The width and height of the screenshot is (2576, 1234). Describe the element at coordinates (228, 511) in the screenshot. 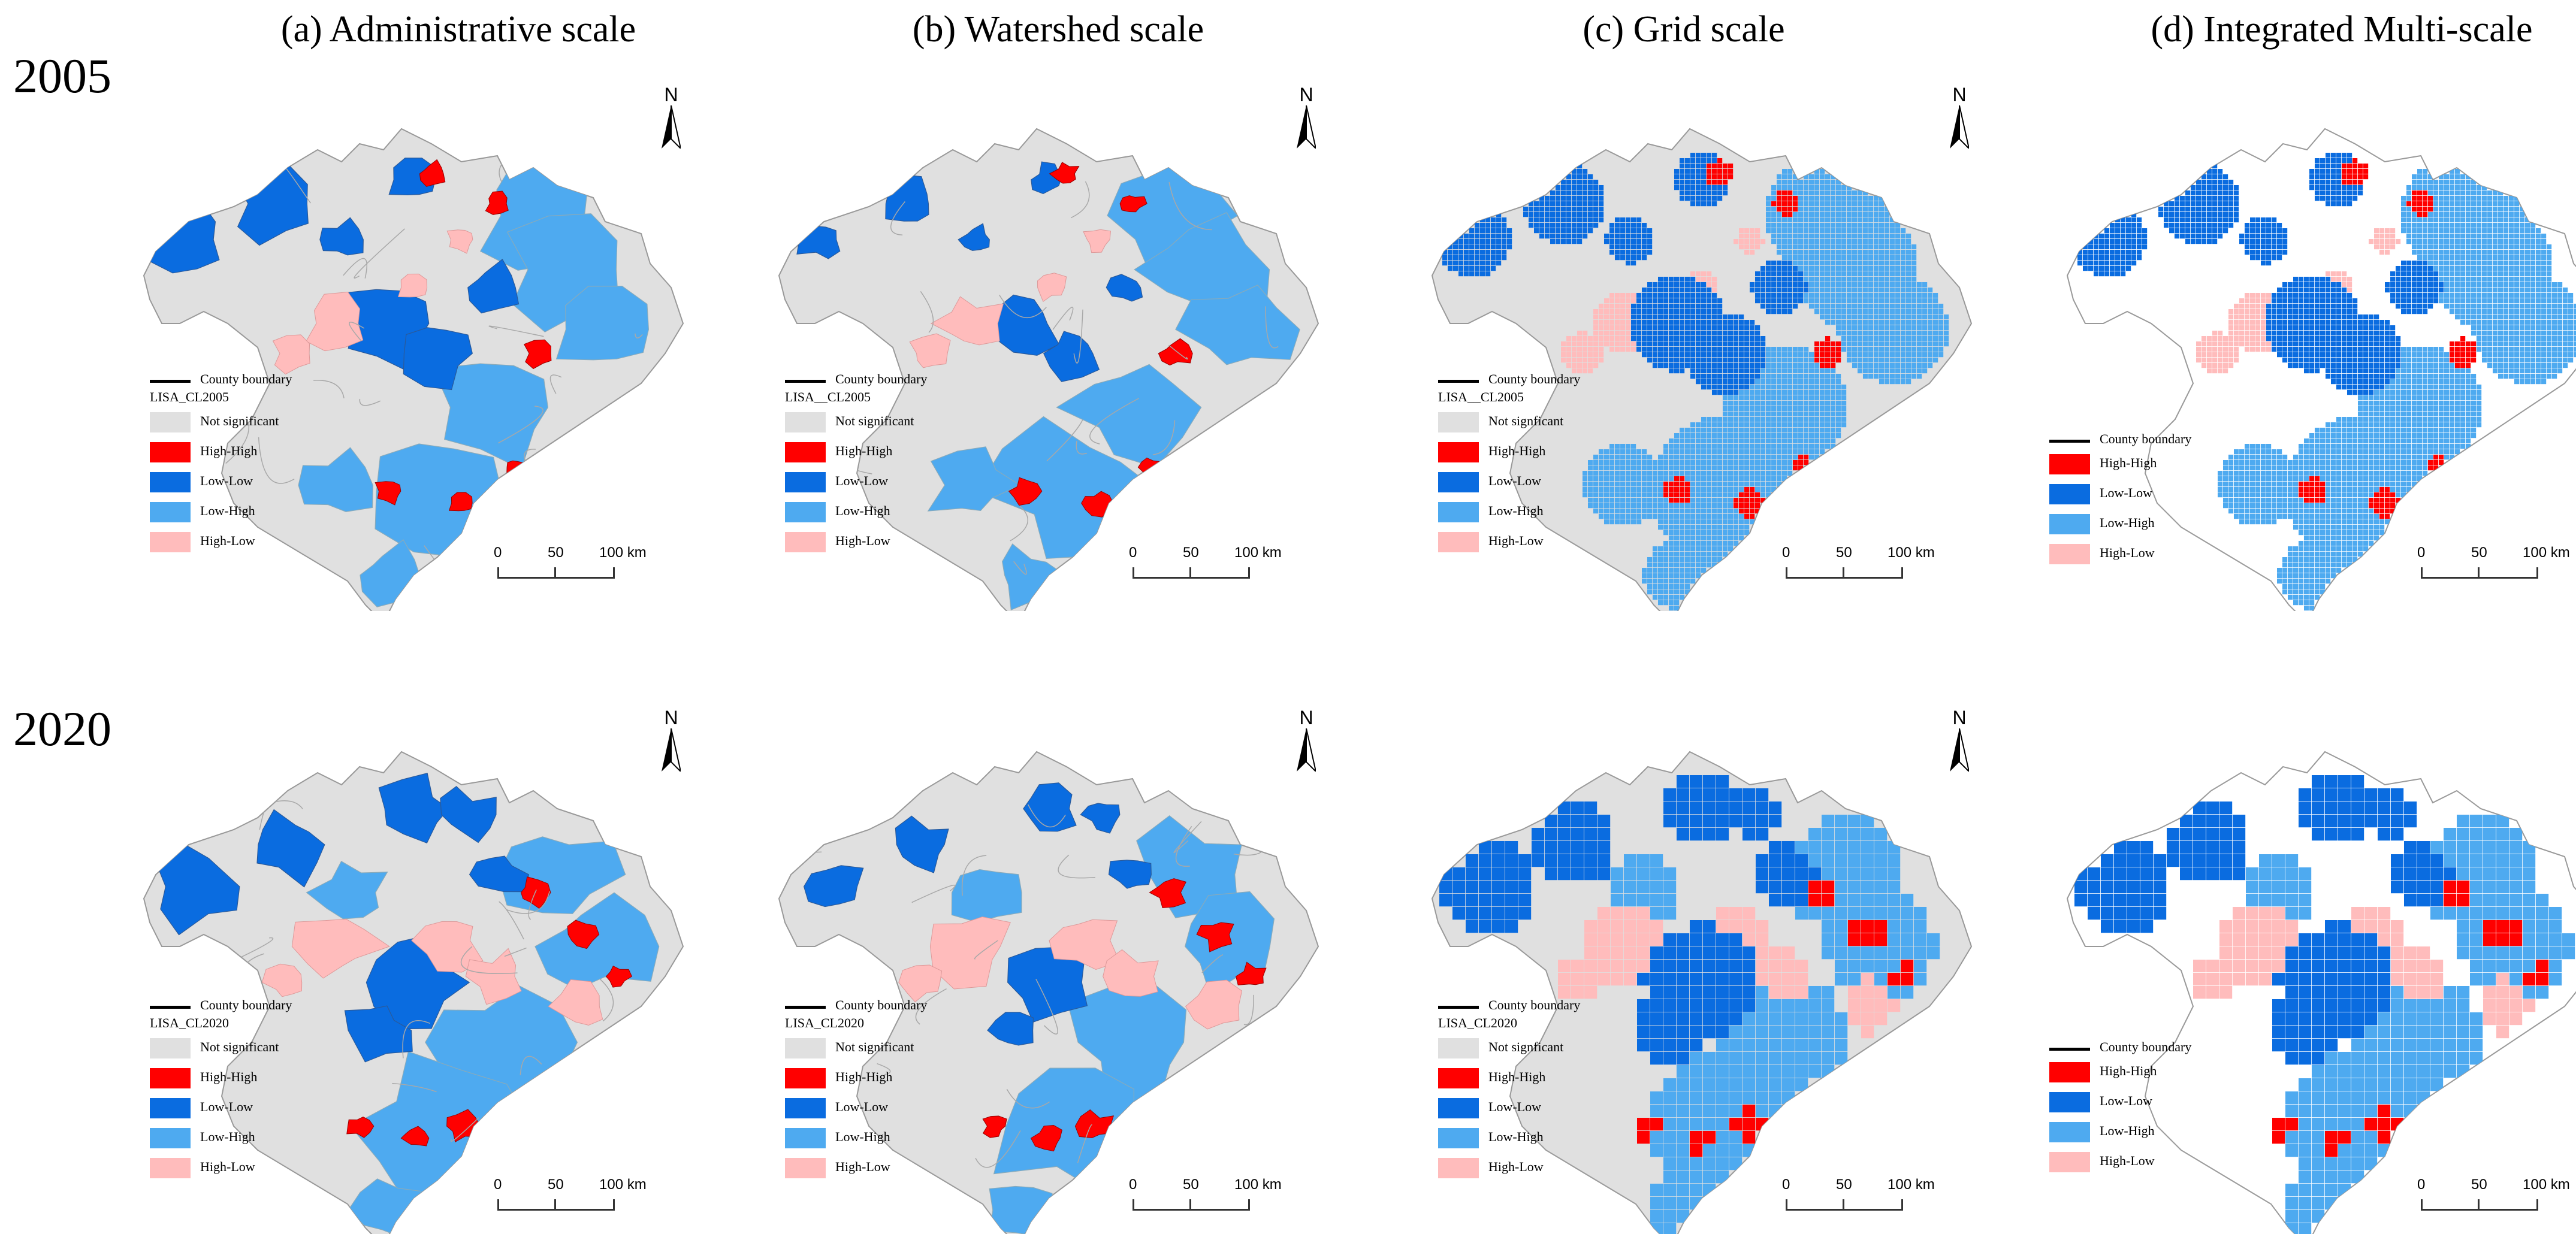

I see `legend-label-low-high: Low-High` at that location.